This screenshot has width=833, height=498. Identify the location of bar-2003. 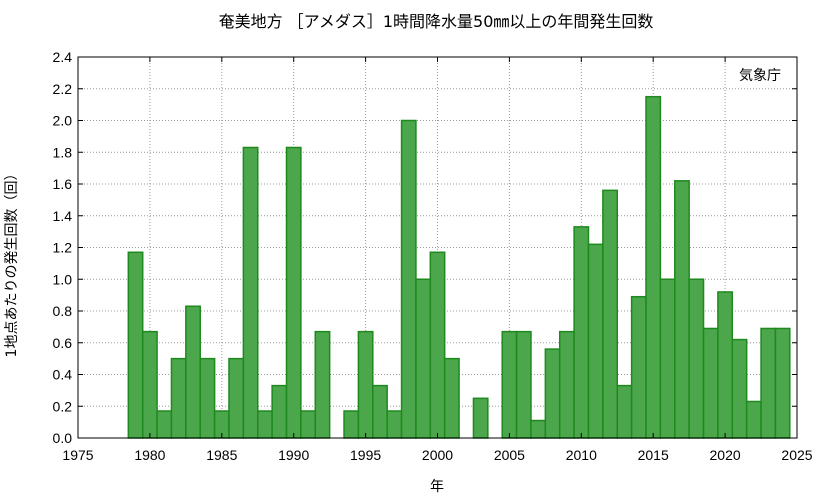
(480, 418).